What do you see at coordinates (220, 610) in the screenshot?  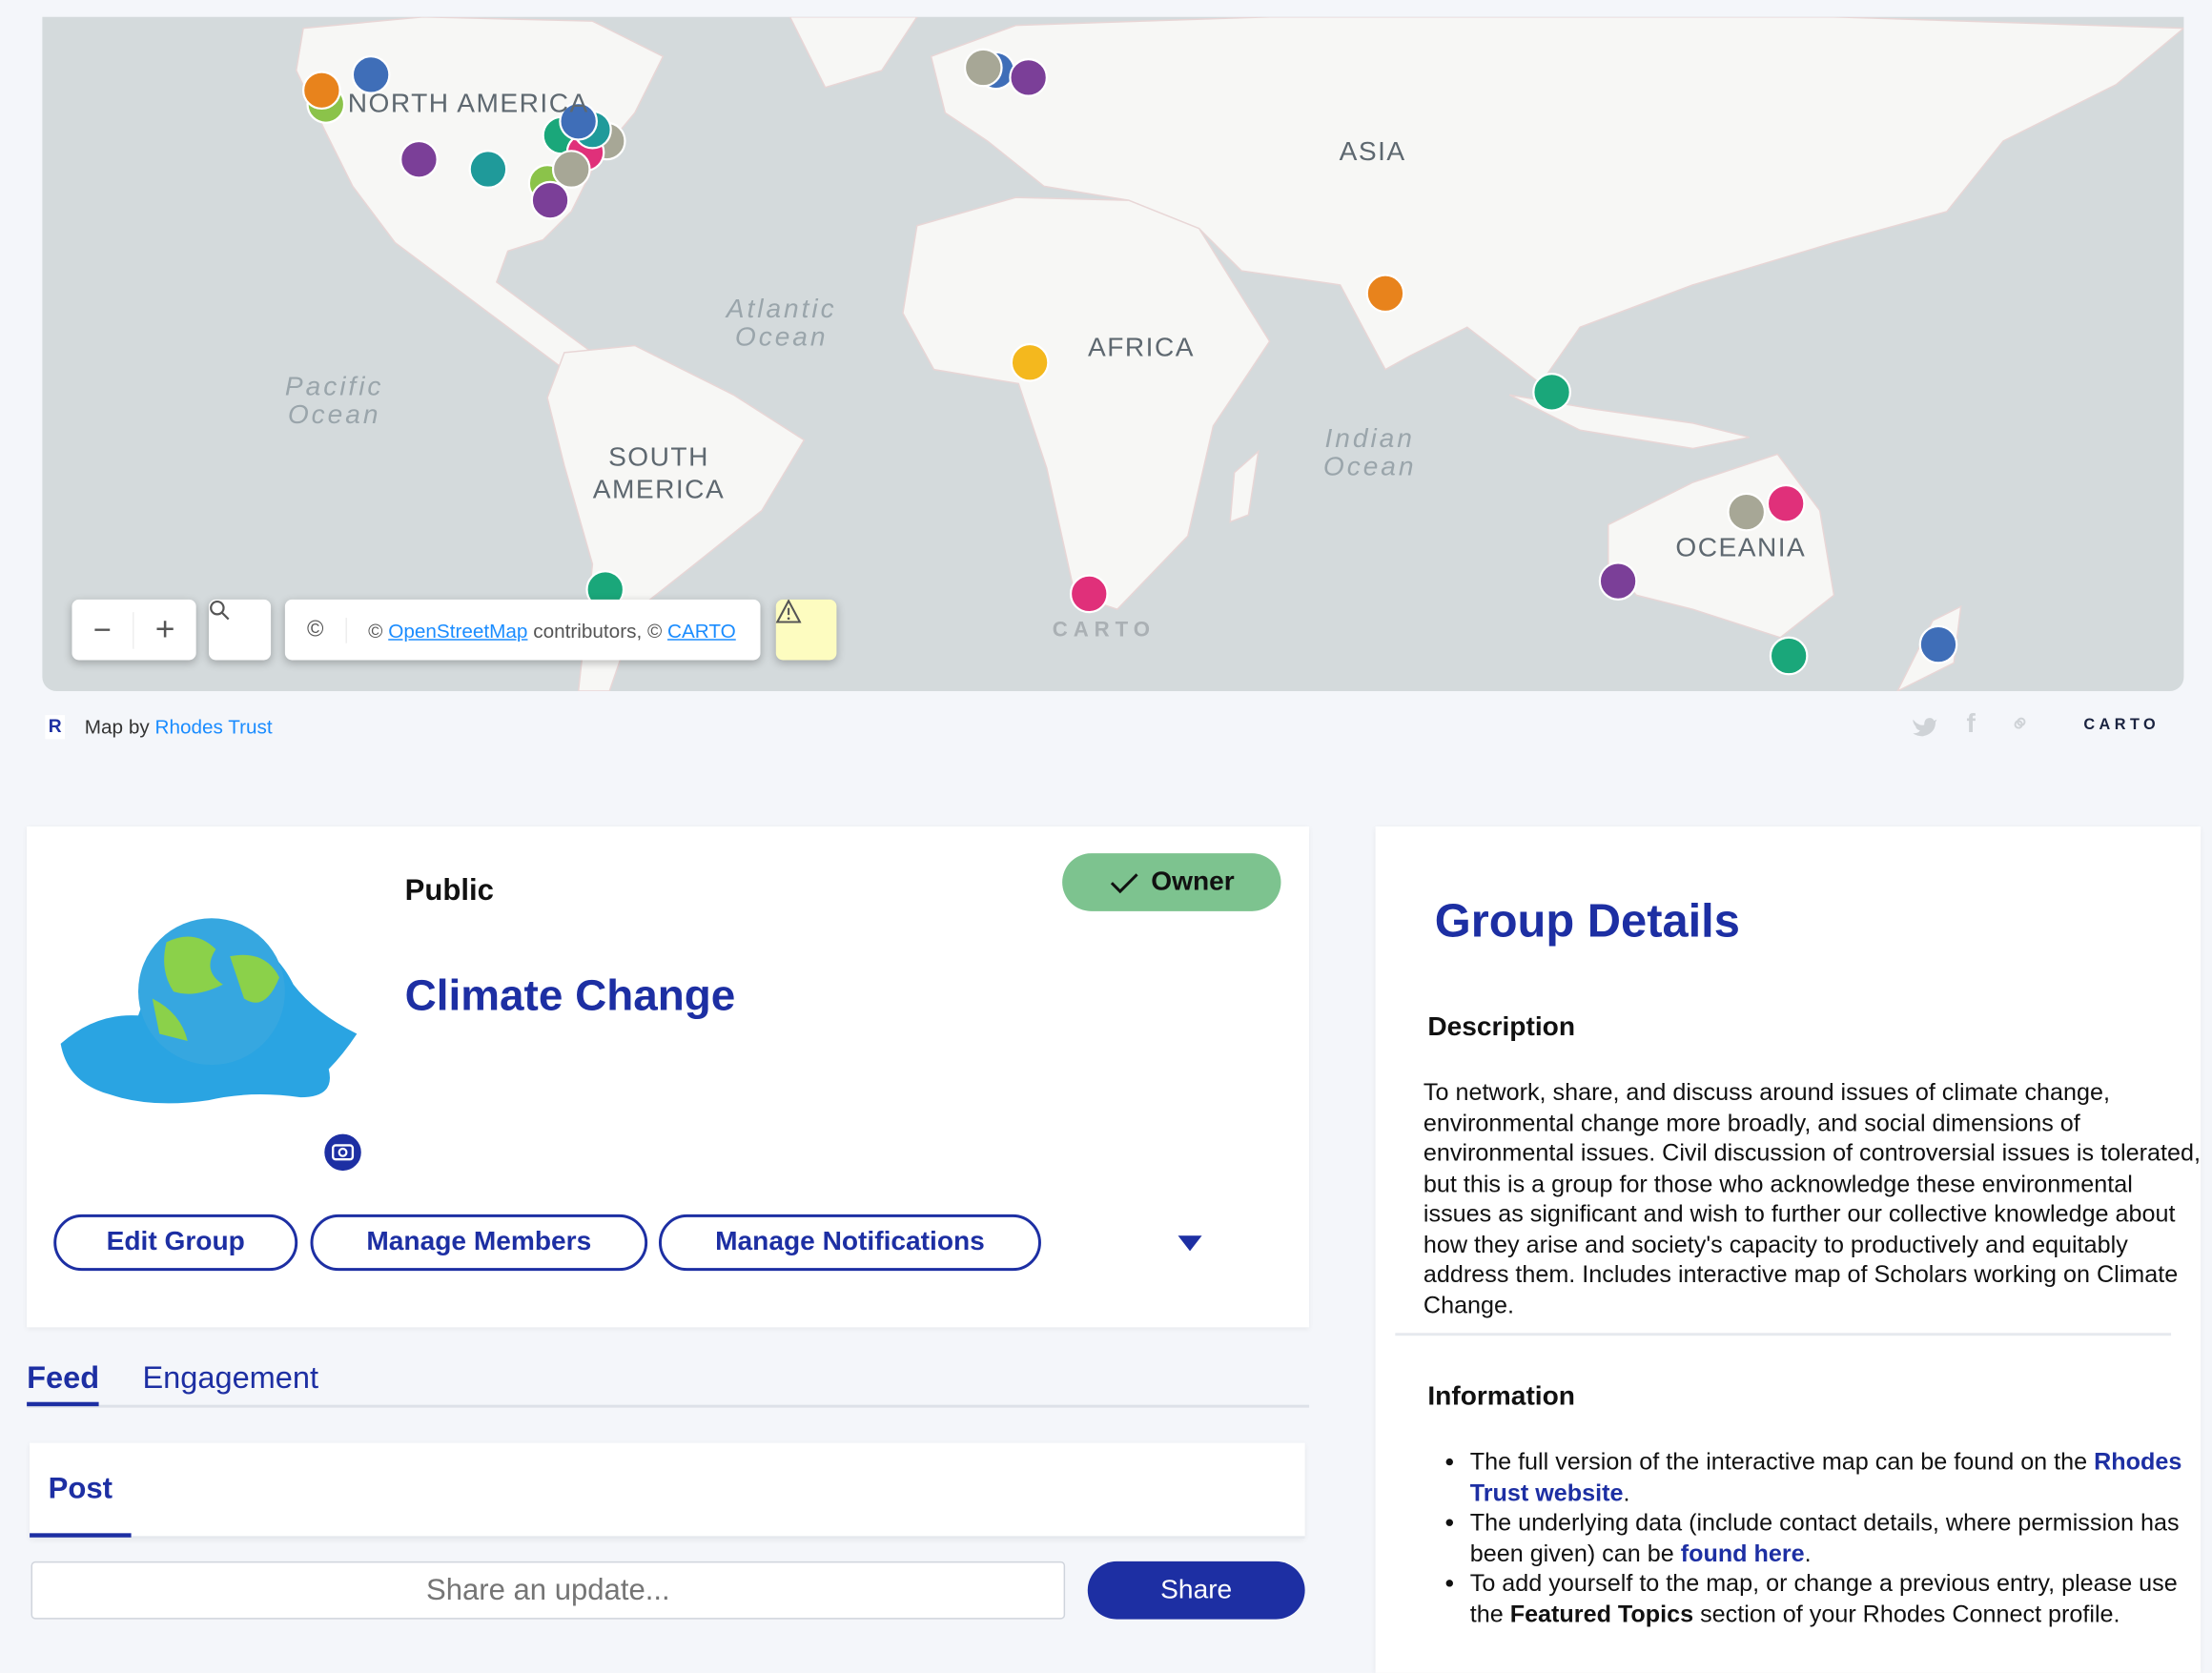 I see `search-icon` at bounding box center [220, 610].